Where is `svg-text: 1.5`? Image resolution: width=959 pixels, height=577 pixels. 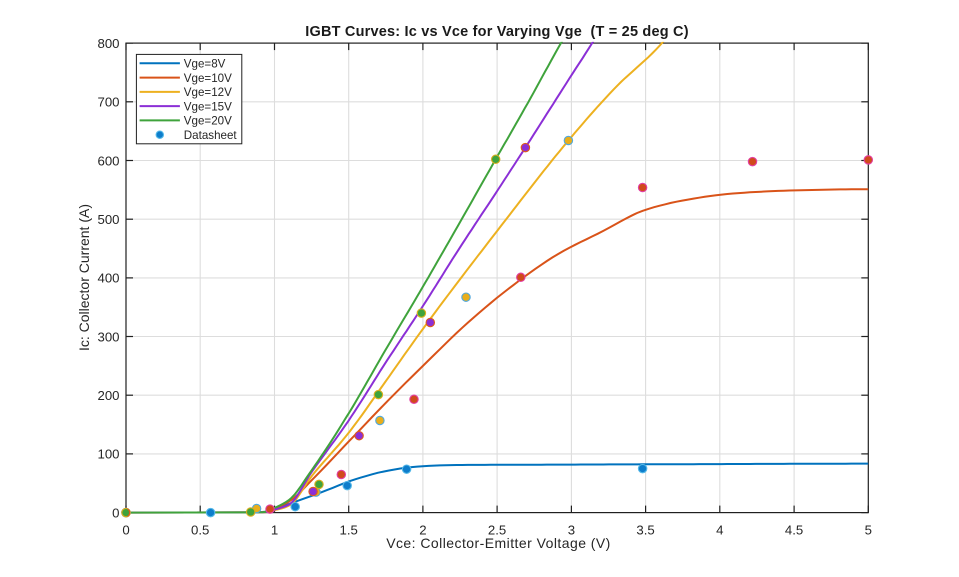 svg-text: 1.5 is located at coordinates (349, 530).